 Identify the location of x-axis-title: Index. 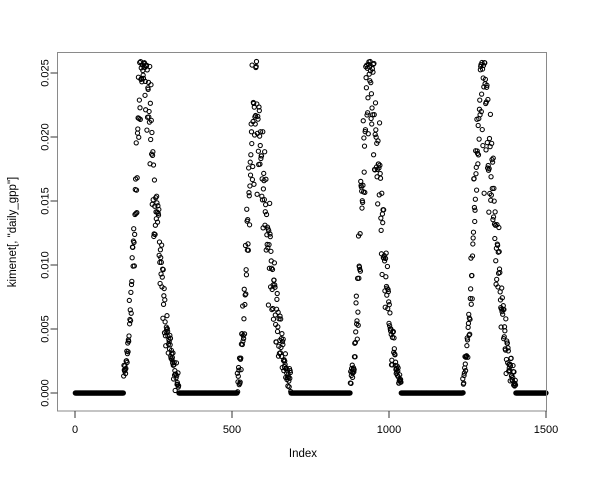
(303, 454).